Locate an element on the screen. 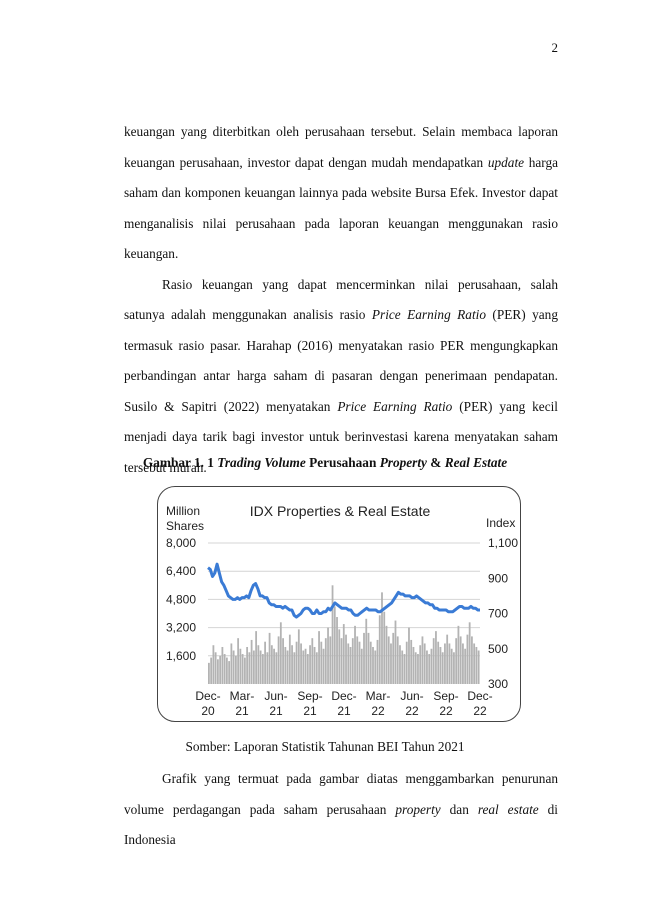 This screenshot has height=919, width=650. paragraph-3-italic-property: property is located at coordinates (418, 809).